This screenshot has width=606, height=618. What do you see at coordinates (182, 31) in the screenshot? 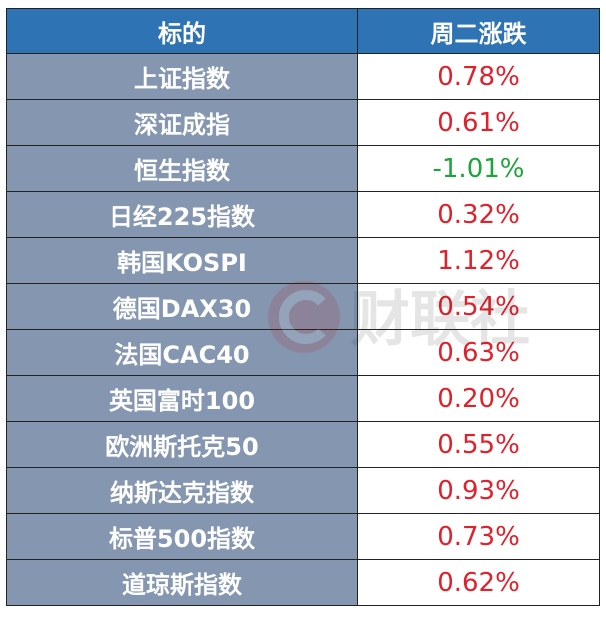
I see `column-header-name: 标的` at bounding box center [182, 31].